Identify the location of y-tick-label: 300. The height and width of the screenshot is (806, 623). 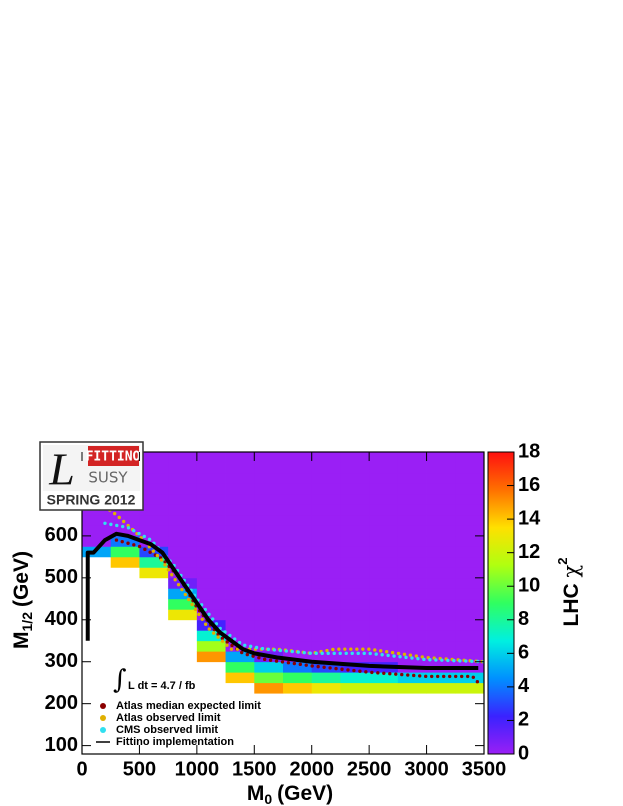
(61, 661).